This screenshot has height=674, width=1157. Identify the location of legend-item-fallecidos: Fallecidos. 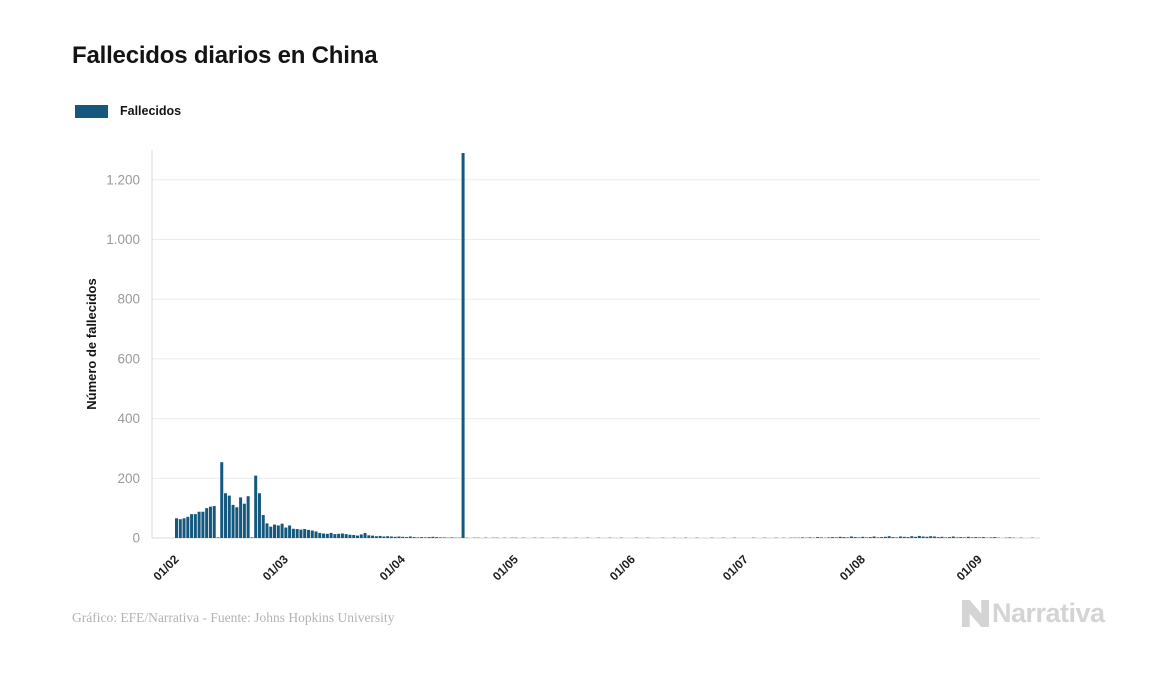
(128, 111).